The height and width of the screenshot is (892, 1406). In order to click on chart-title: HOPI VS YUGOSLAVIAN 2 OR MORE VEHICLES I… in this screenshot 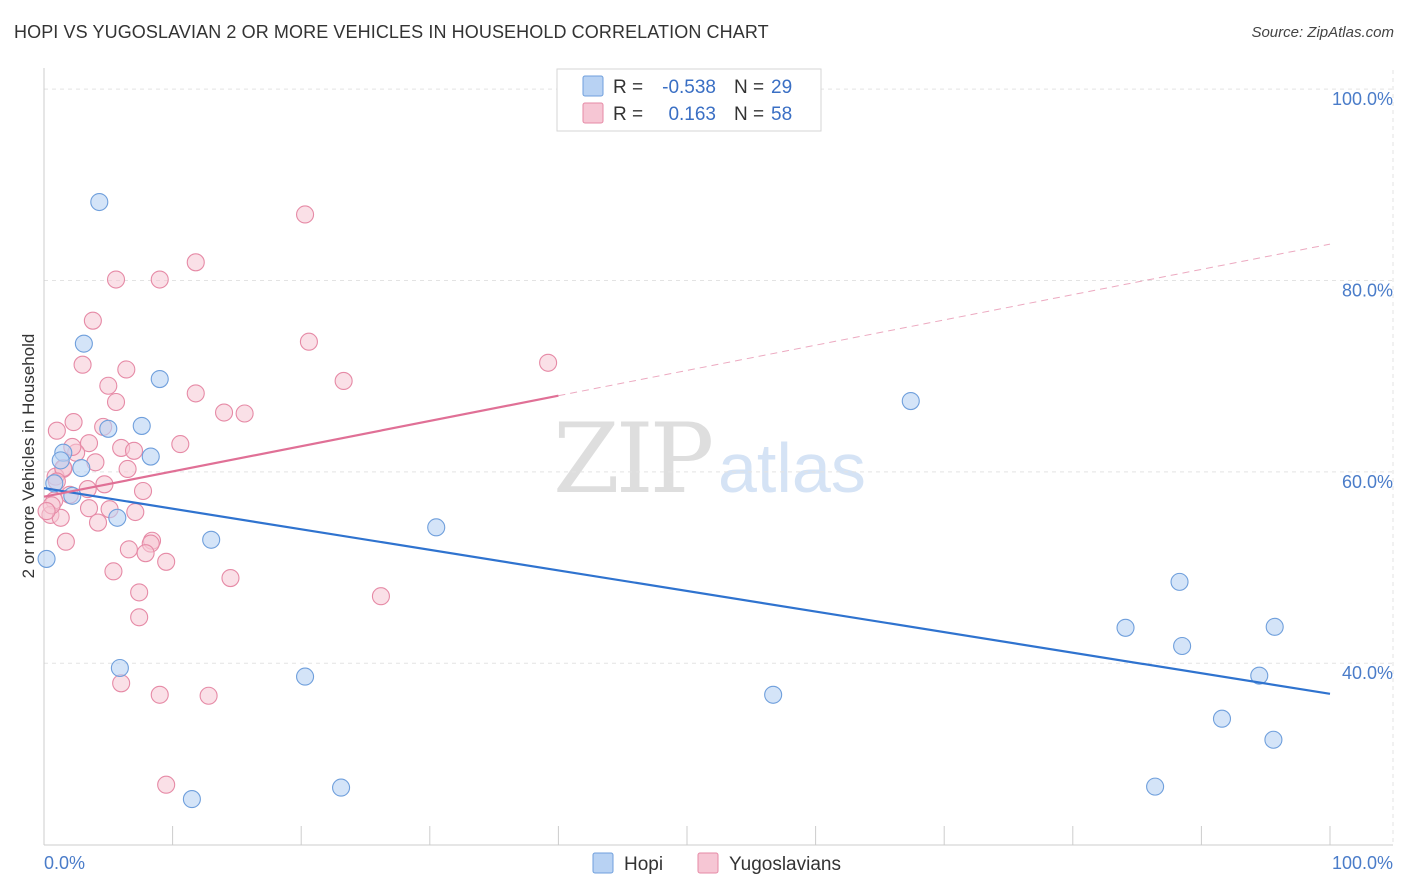, I will do `click(391, 32)`.